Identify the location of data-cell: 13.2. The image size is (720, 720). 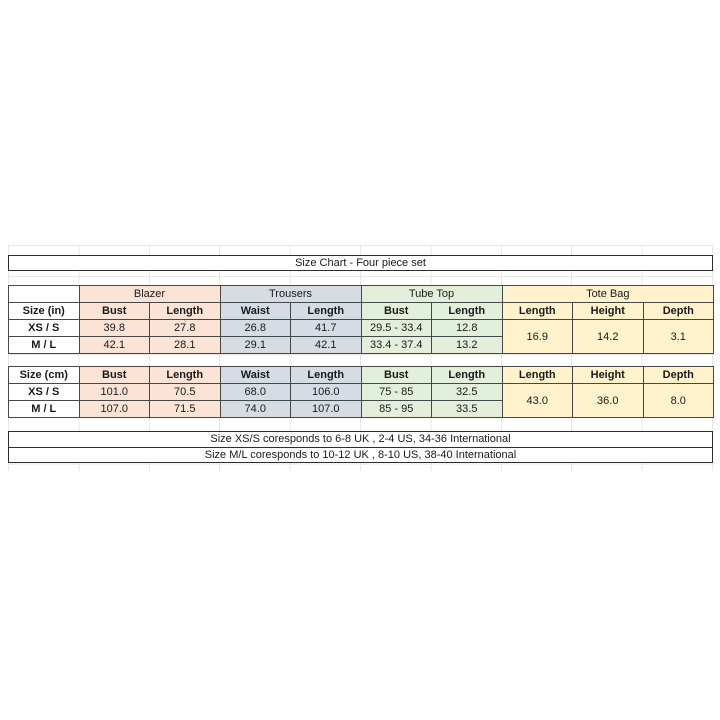
(467, 345).